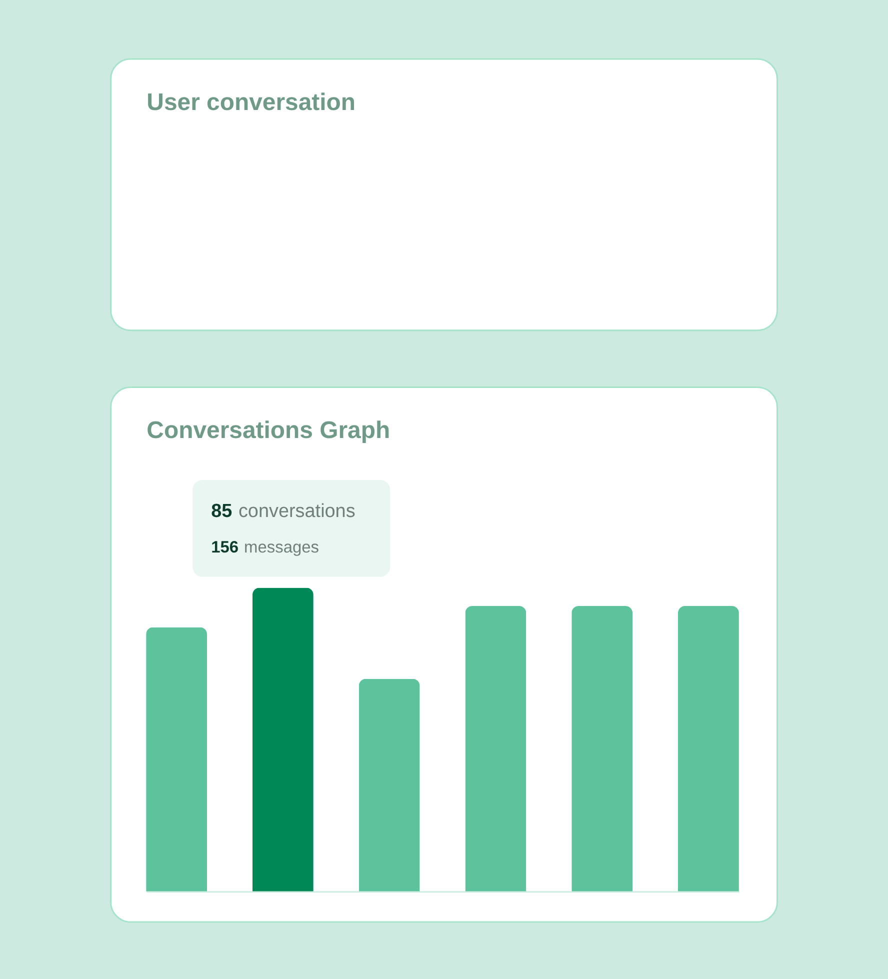 The image size is (888, 979). I want to click on chart-title: Conversations Graph, so click(268, 430).